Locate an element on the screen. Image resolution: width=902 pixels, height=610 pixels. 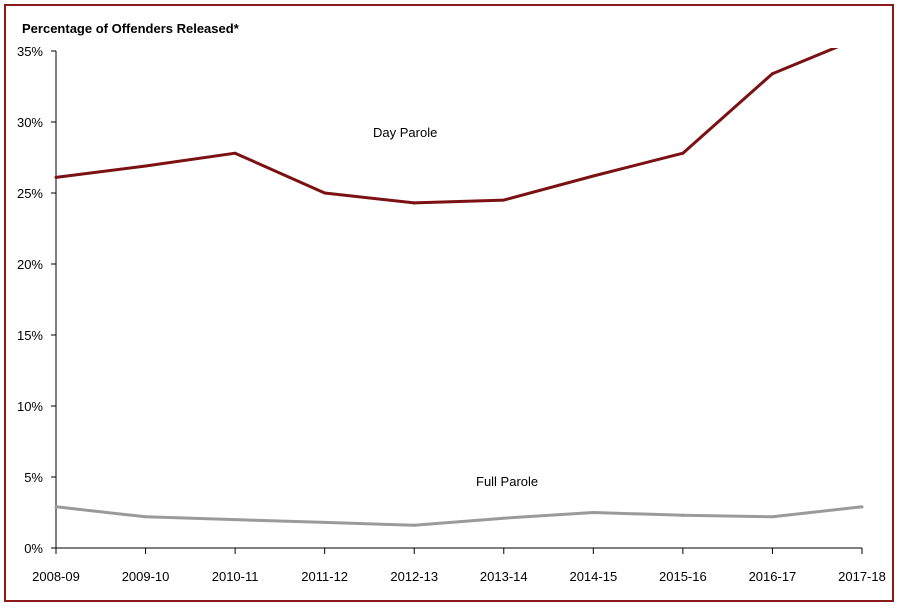
series-line-full-parole is located at coordinates (459, 516).